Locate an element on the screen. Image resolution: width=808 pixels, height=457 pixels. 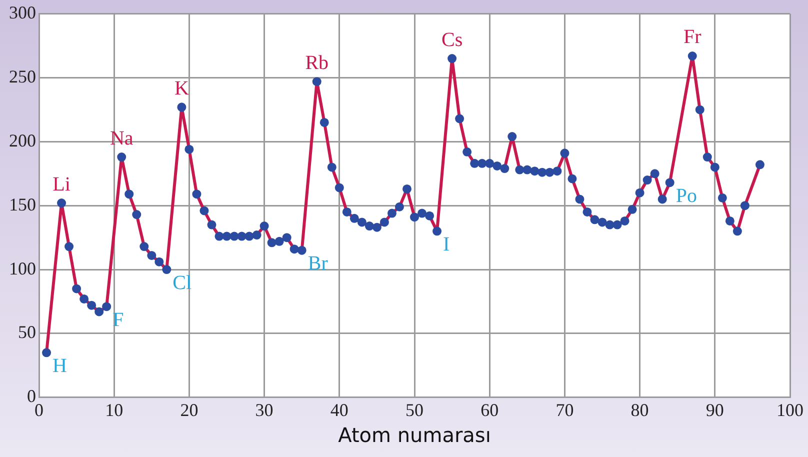
y-tick-label: 50 is located at coordinates (27, 332).